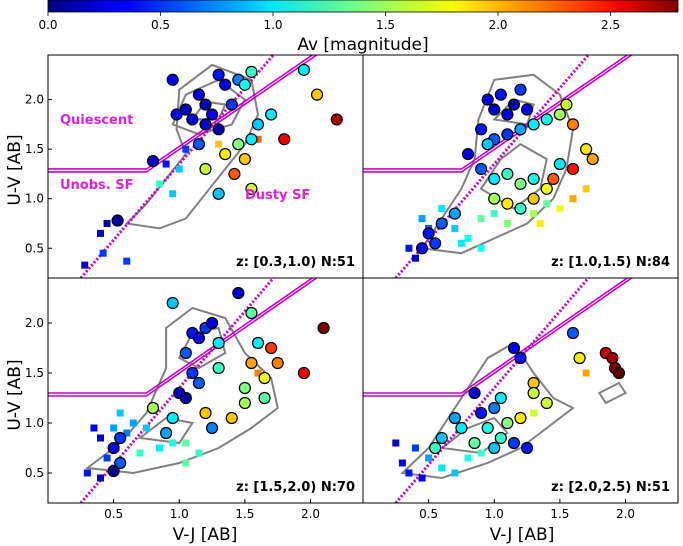  What do you see at coordinates (385, 25) in the screenshot?
I see `colorbar-tick-label: 1.5` at bounding box center [385, 25].